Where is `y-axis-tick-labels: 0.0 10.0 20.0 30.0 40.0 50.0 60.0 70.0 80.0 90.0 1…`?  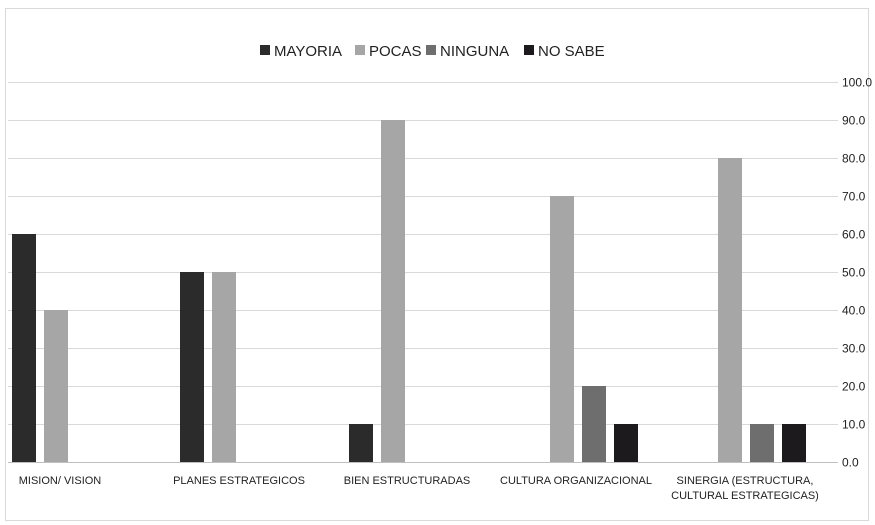
y-axis-tick-labels: 0.0 10.0 20.0 30.0 40.0 50.0 60.0 70.0 80.0 90.0 1… is located at coordinates (857, 273).